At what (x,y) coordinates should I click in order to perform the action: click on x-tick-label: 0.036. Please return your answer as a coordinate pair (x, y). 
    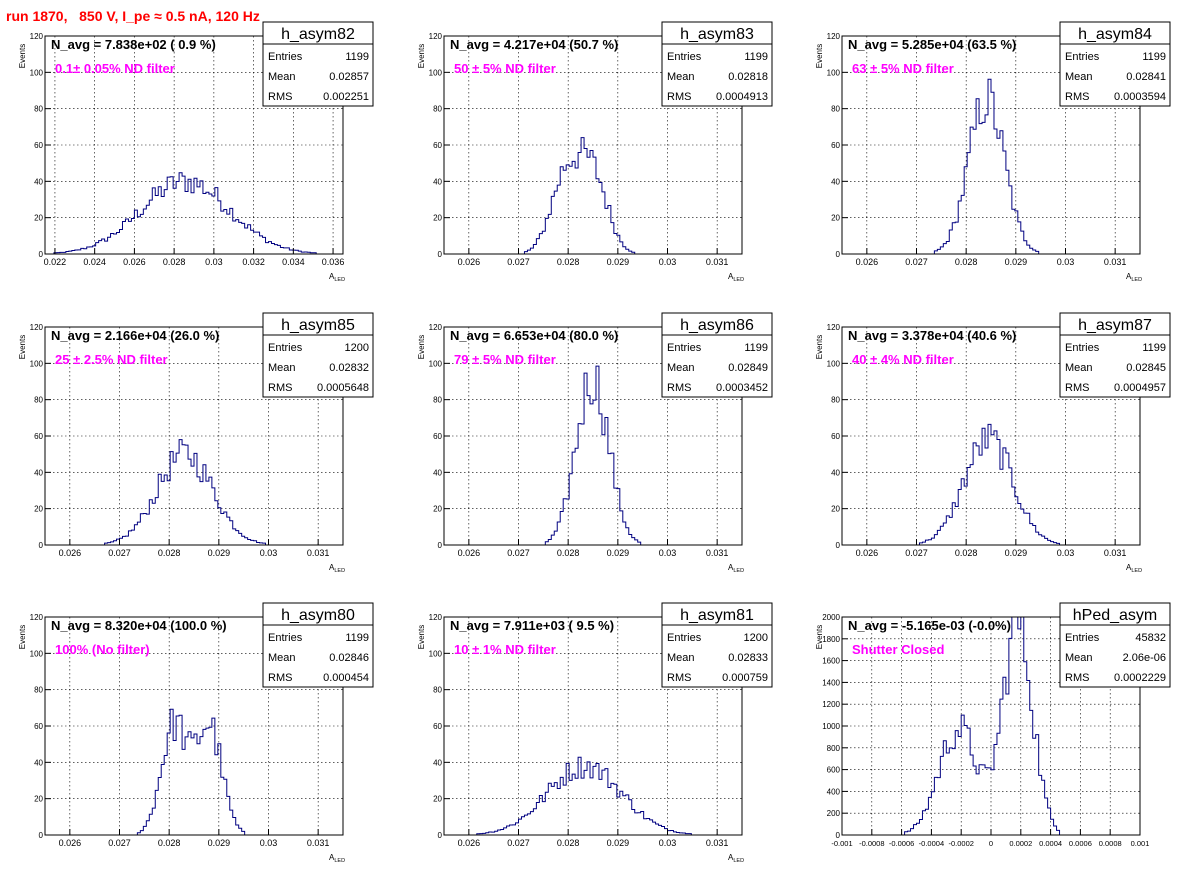
    Looking at the image, I should click on (333, 262).